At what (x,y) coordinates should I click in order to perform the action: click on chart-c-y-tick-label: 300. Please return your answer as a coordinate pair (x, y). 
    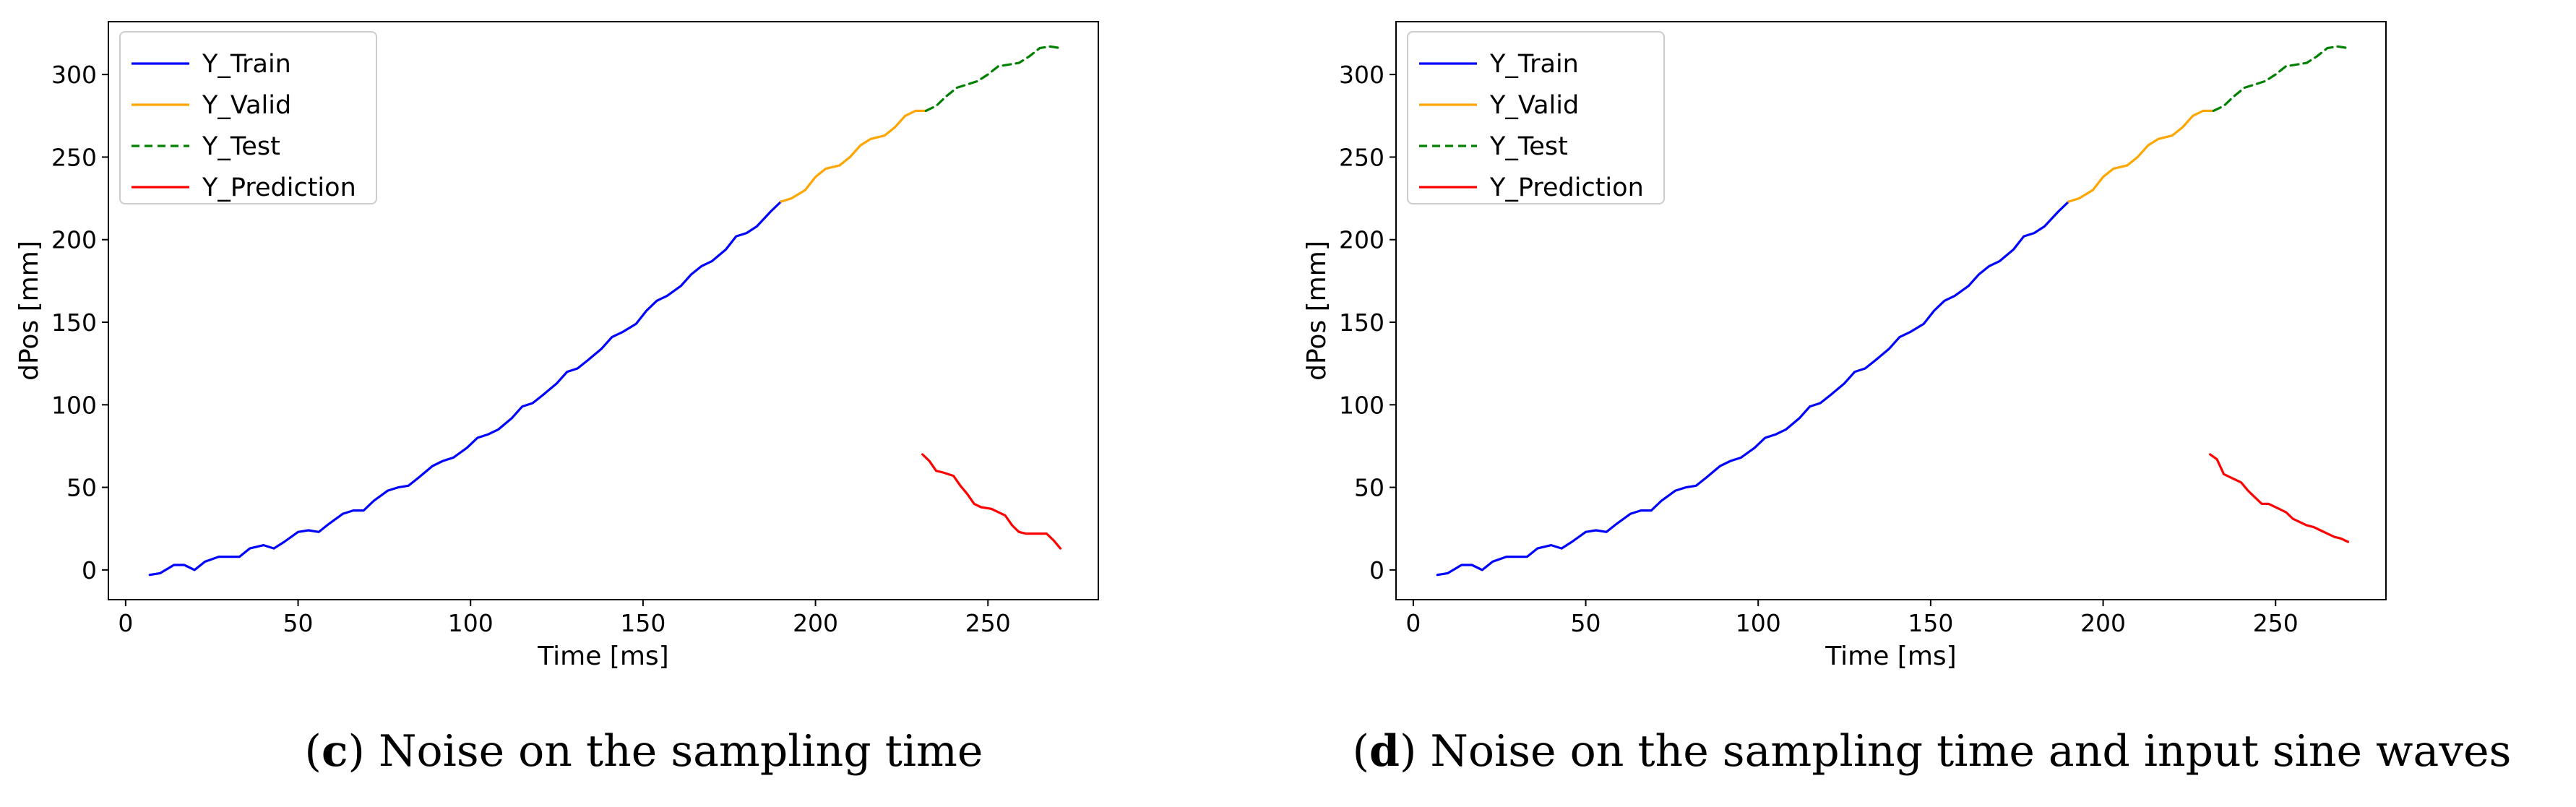
    Looking at the image, I should click on (74, 75).